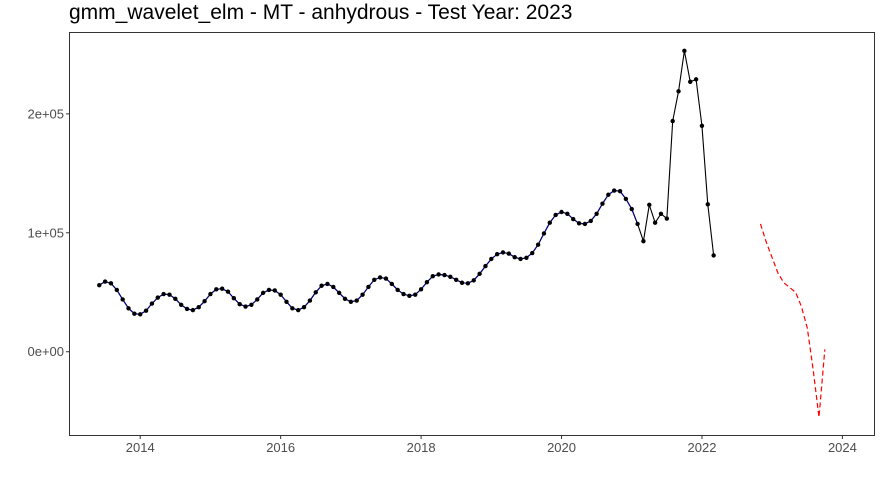 This screenshot has height=480, width=880. What do you see at coordinates (45, 232) in the screenshot?
I see `y-tick-label: 1e+05` at bounding box center [45, 232].